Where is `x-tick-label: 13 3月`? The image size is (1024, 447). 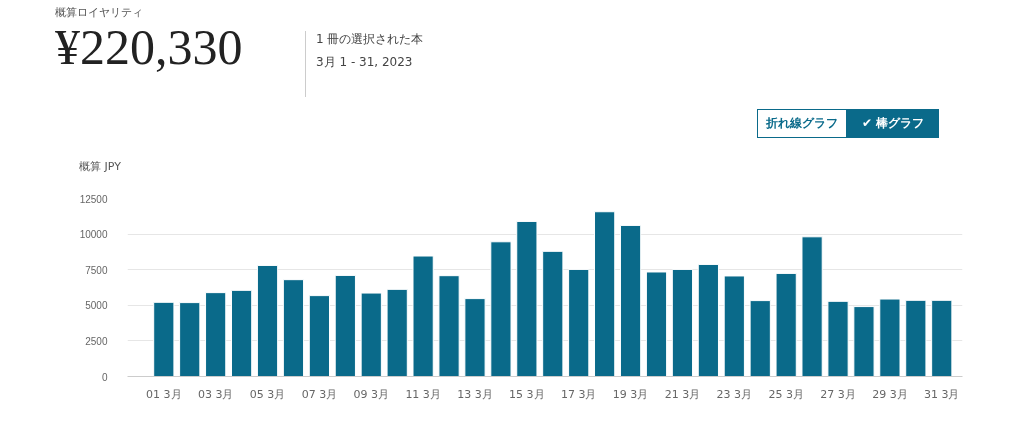
x-tick-label: 13 3月 is located at coordinates (475, 394).